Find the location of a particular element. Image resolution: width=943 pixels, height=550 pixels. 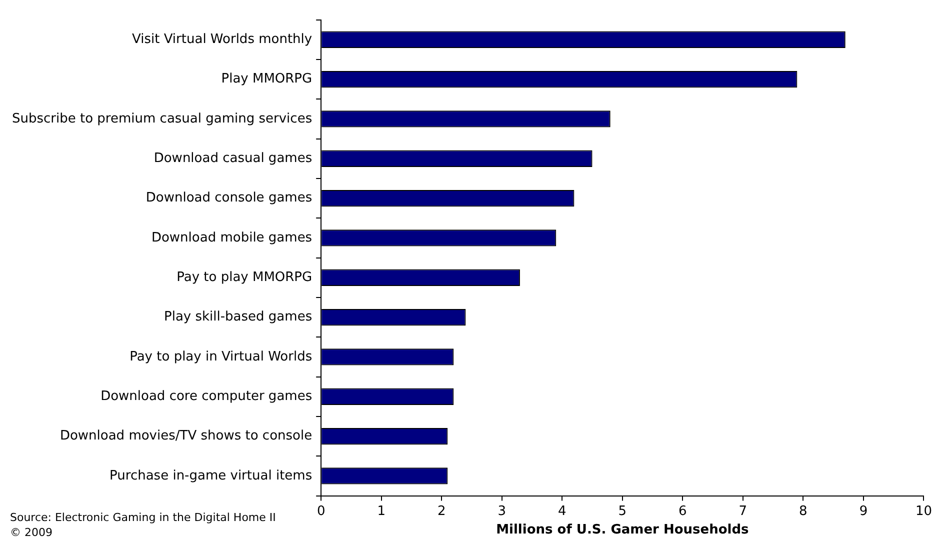

y-tick-label: Play MMORPG is located at coordinates (266, 79).